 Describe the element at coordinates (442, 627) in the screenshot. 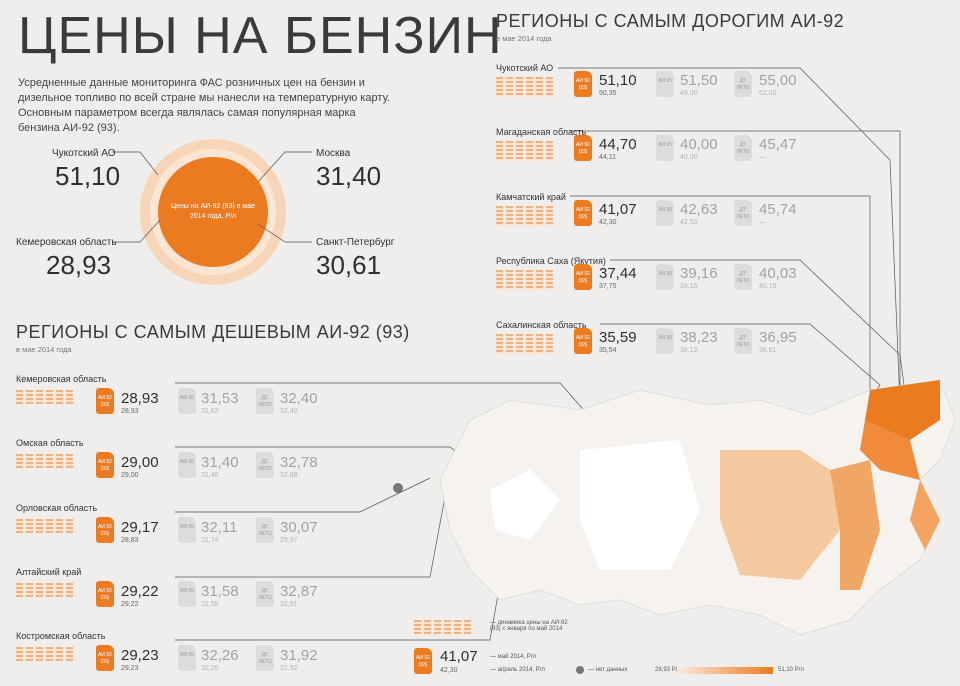

I see `legend-dynamics-bars` at that location.